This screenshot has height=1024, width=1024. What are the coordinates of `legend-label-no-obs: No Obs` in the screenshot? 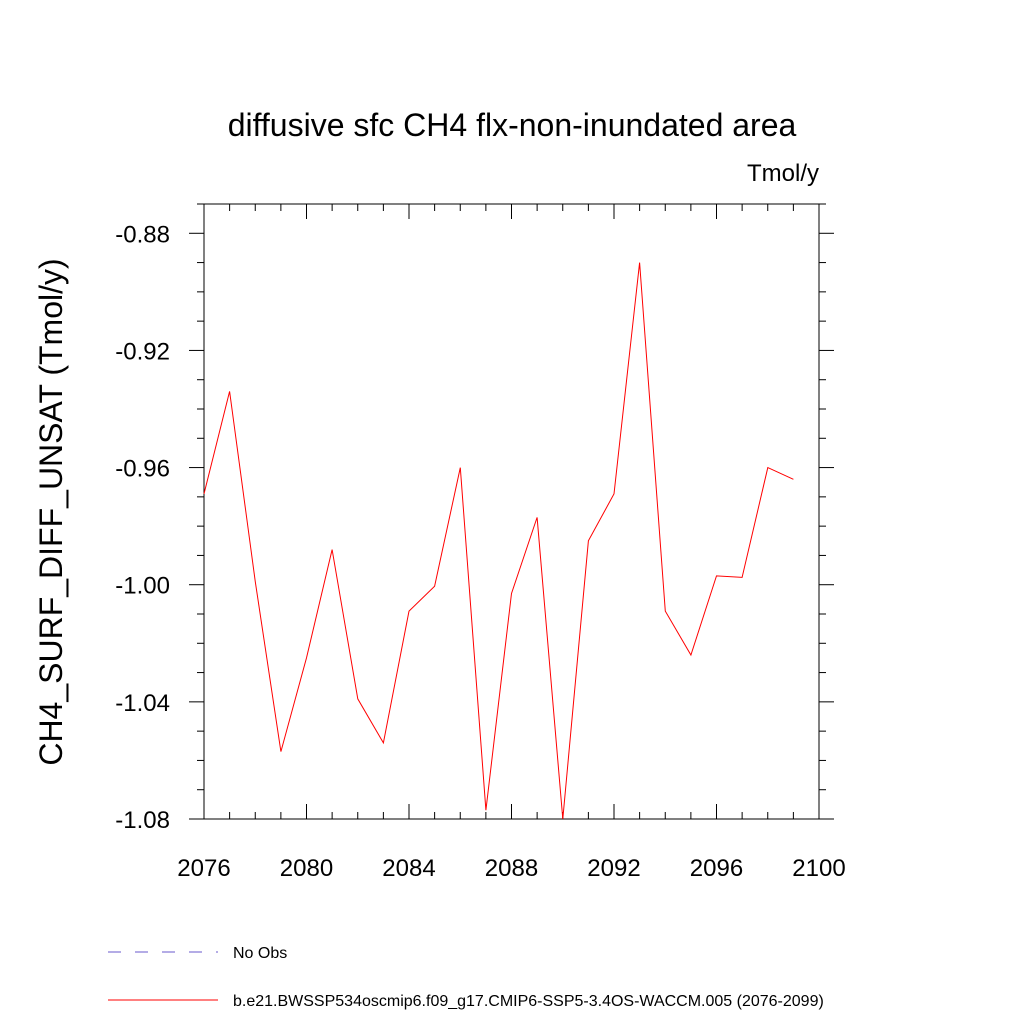 It's located at (260, 953).